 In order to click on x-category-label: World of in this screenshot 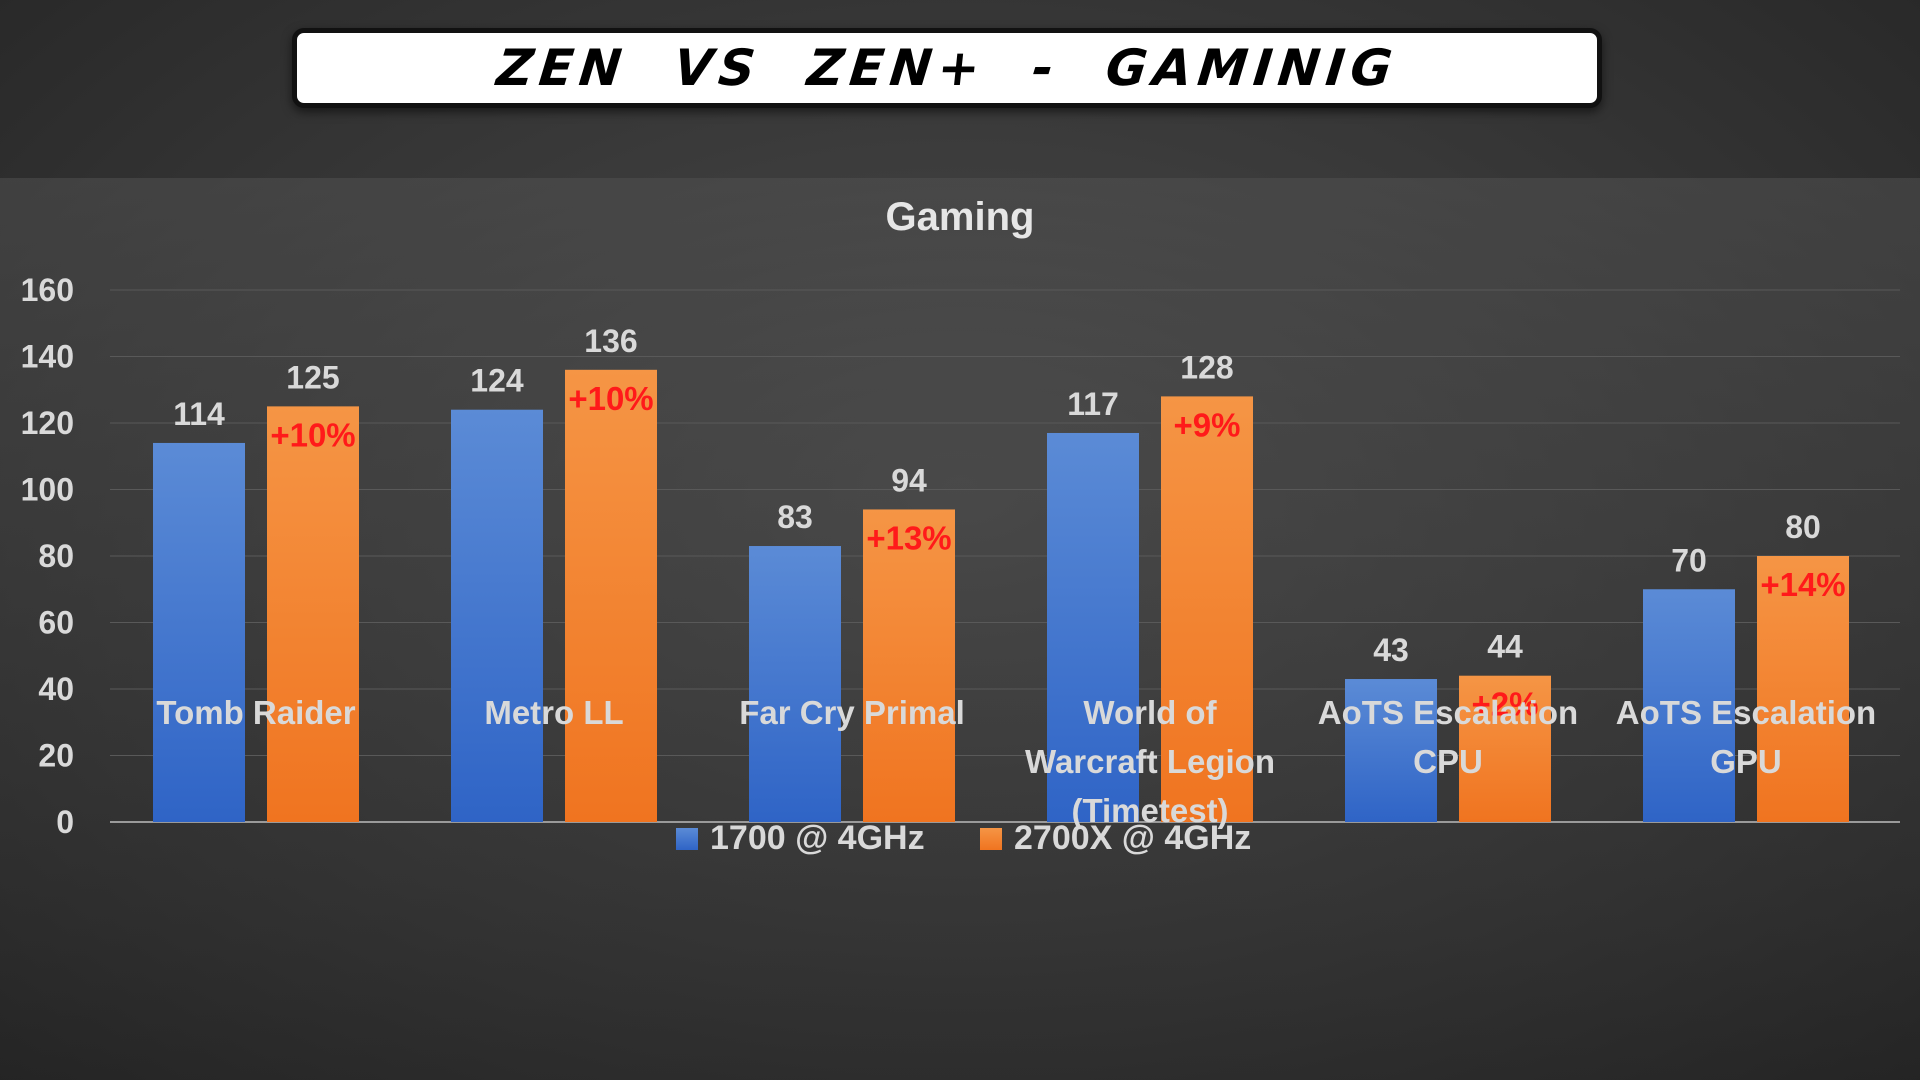, I will do `click(1150, 712)`.